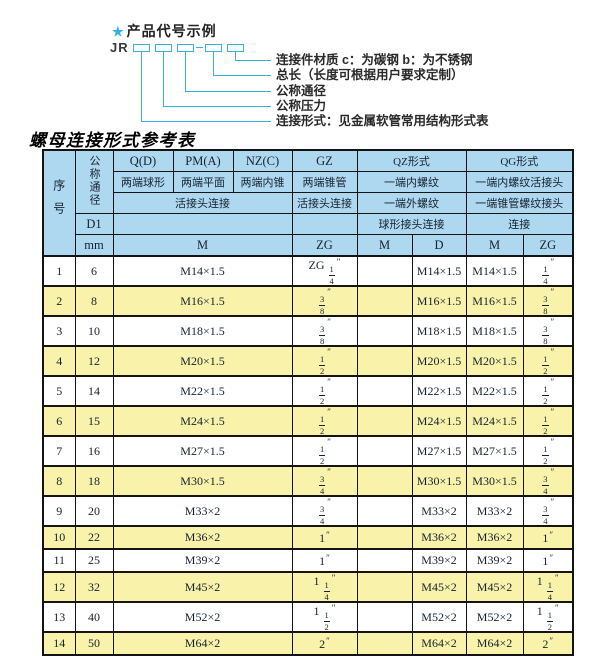  Describe the element at coordinates (203, 160) in the screenshot. I see `header-group-pm: PM(A)` at that location.